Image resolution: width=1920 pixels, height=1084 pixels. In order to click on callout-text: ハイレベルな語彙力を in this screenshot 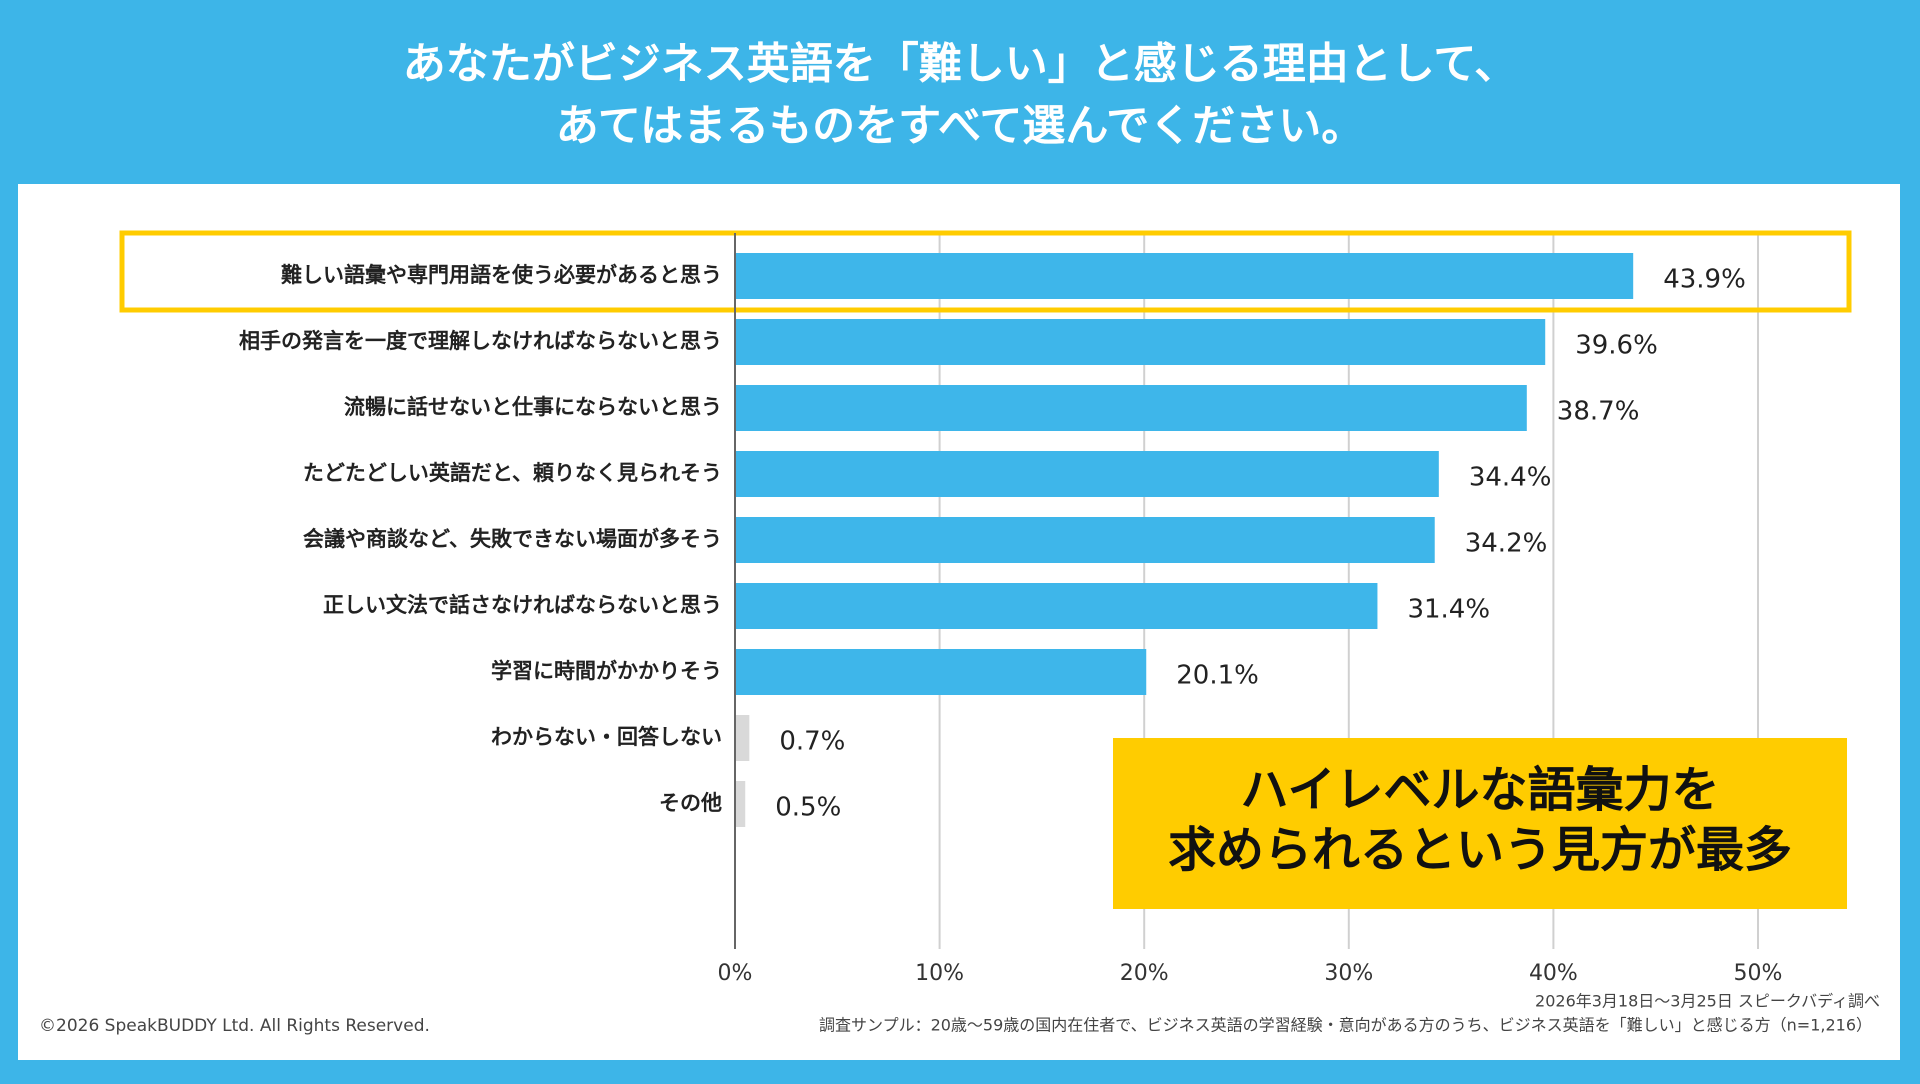, I will do `click(1479, 790)`.